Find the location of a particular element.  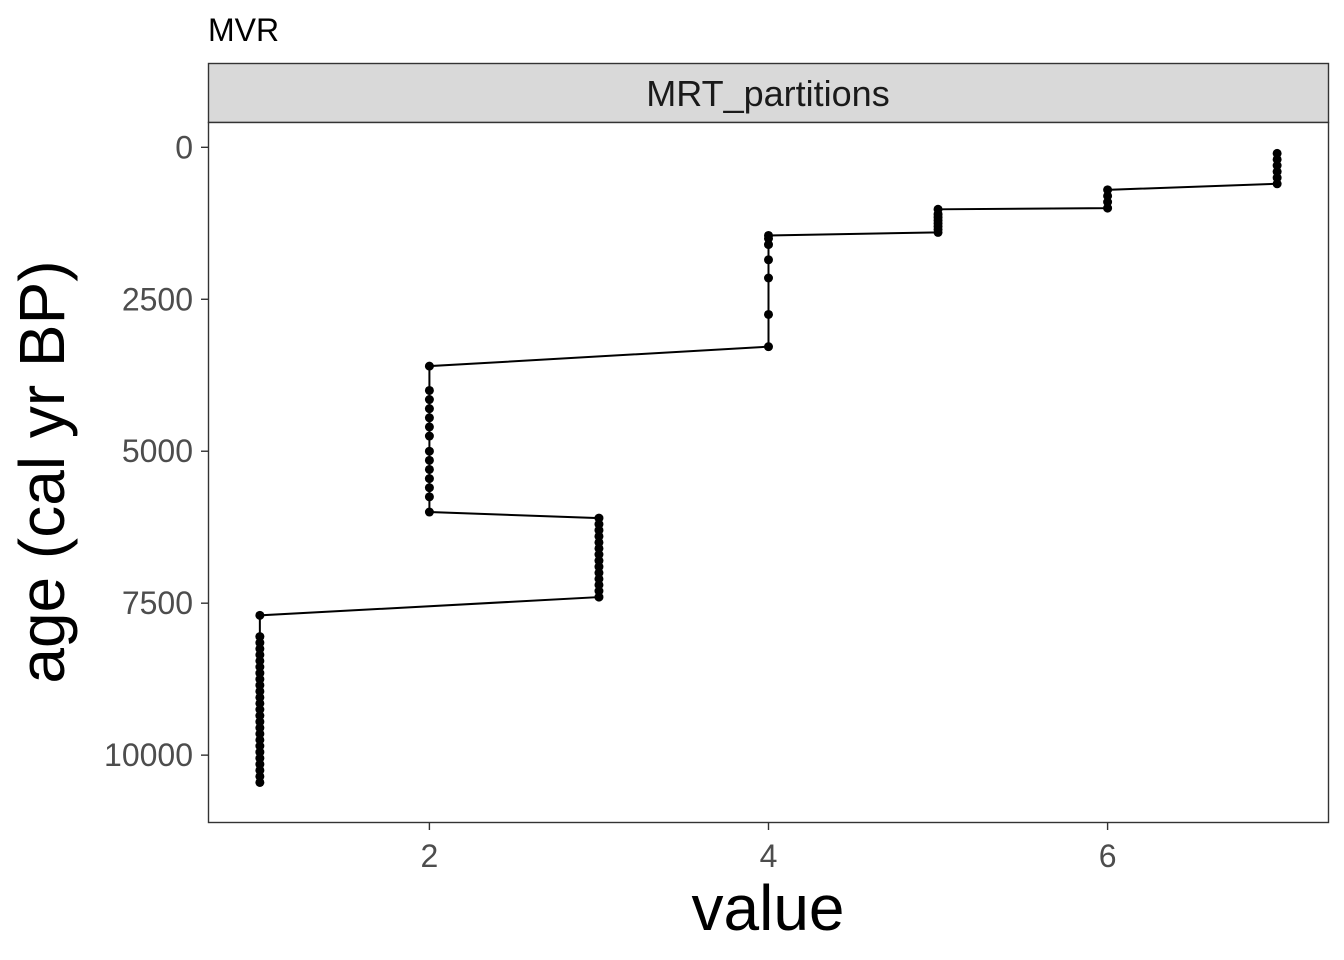

x-tick-label: 2 is located at coordinates (430, 856).